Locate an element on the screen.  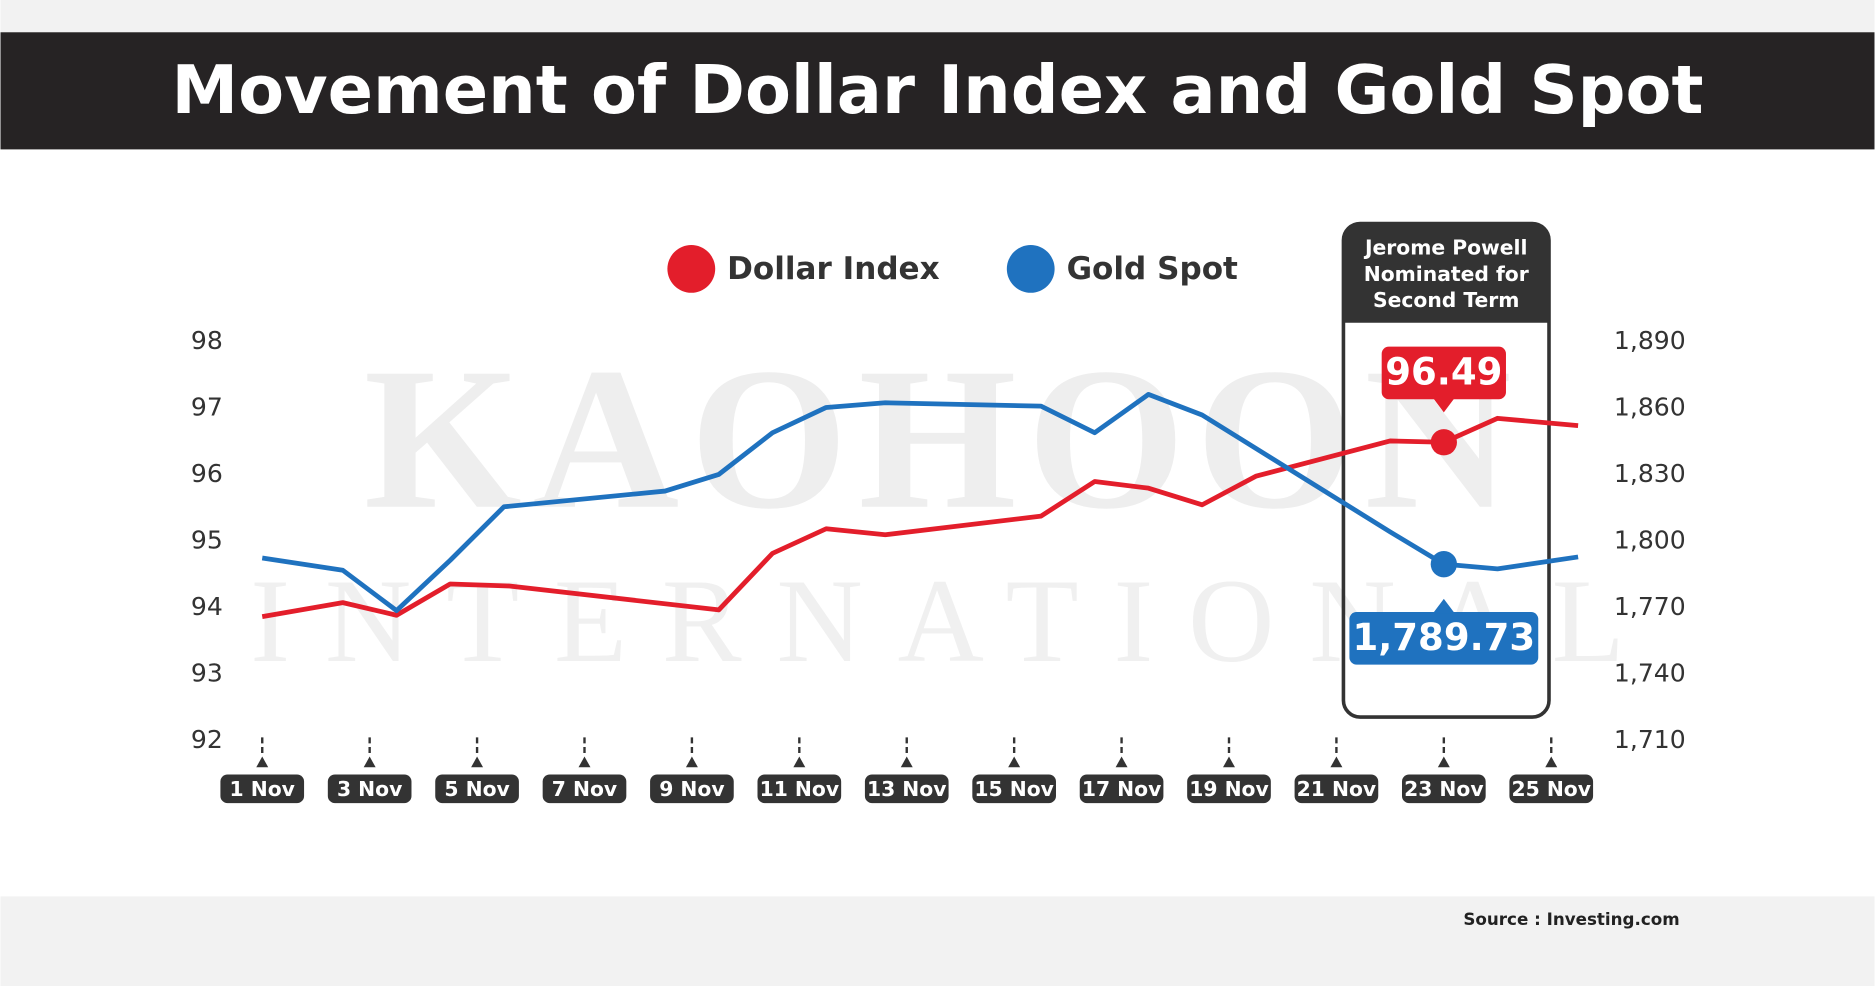
series-line is located at coordinates (920, 517).